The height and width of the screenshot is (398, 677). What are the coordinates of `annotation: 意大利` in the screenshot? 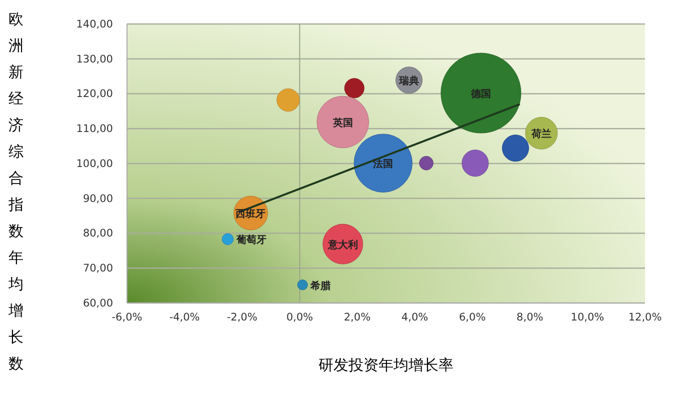 It's located at (342, 245).